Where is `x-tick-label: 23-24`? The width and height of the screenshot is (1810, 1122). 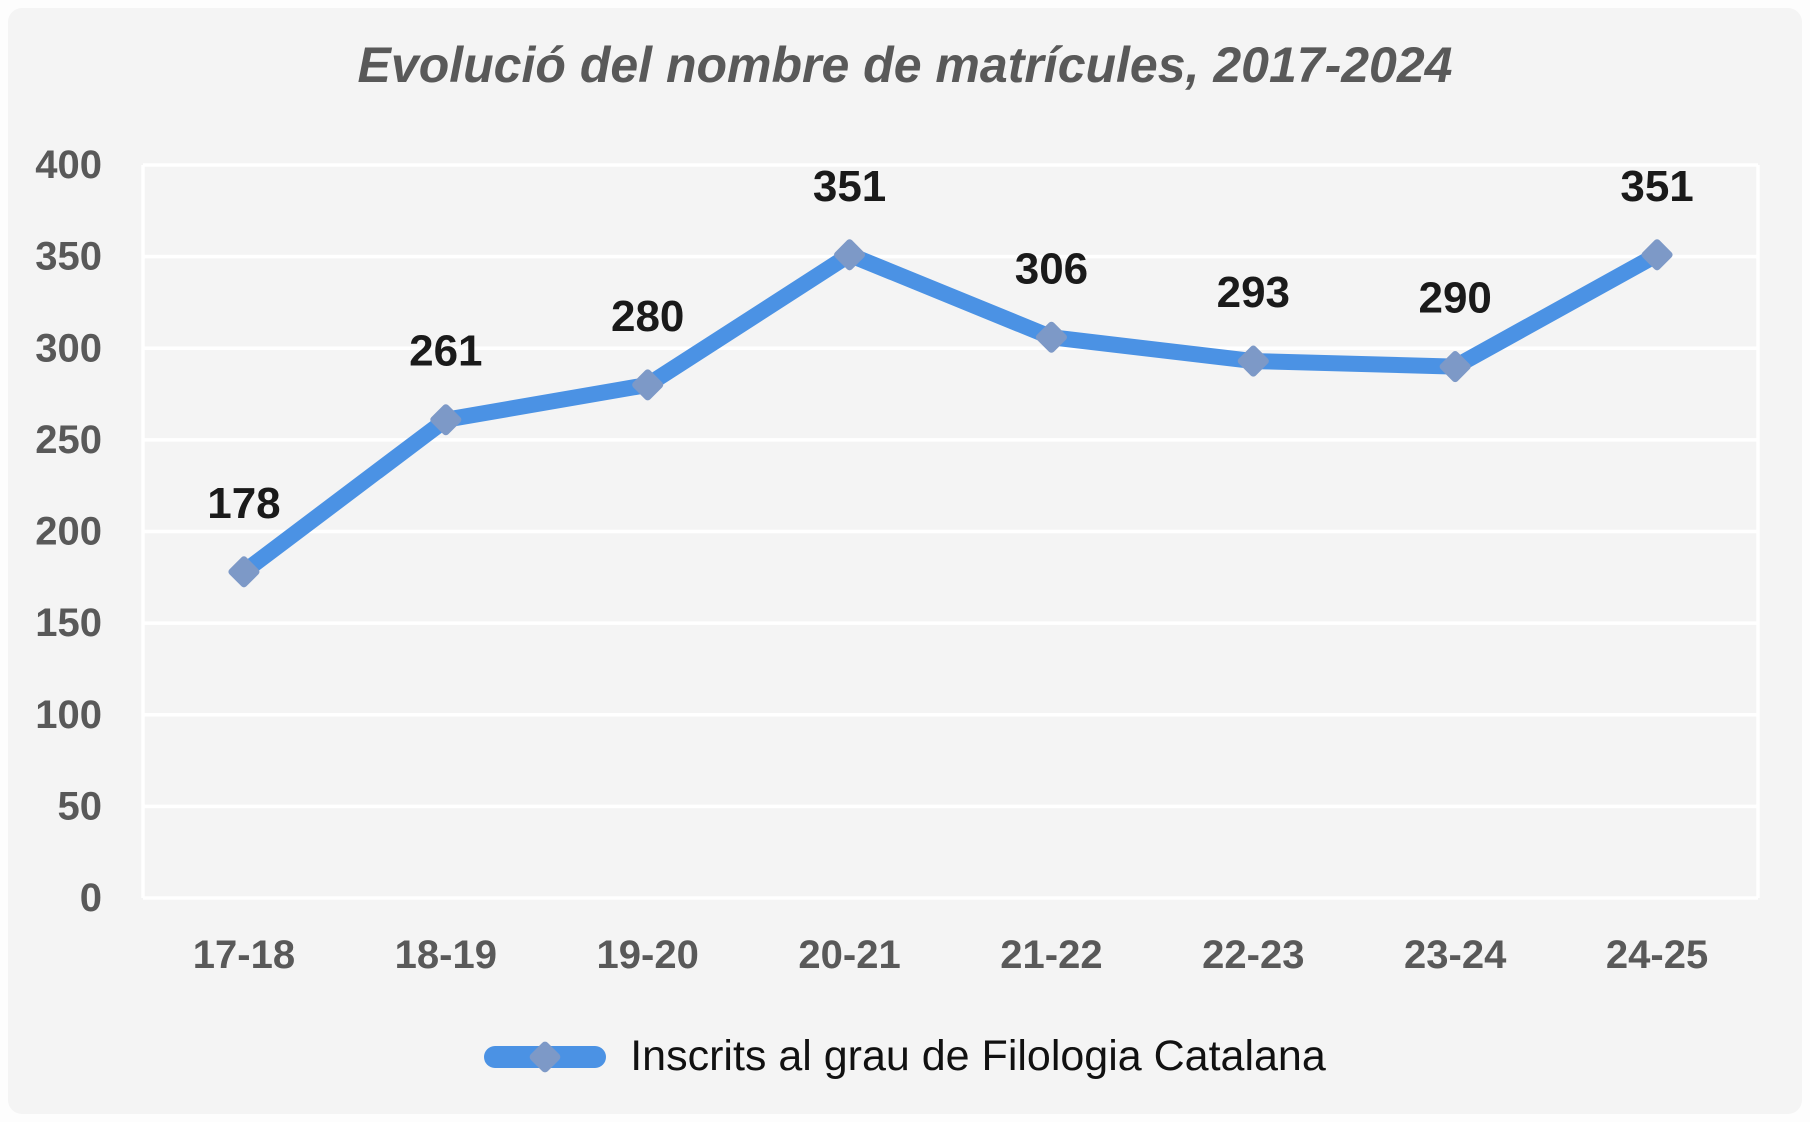
x-tick-label: 23-24 is located at coordinates (1455, 955).